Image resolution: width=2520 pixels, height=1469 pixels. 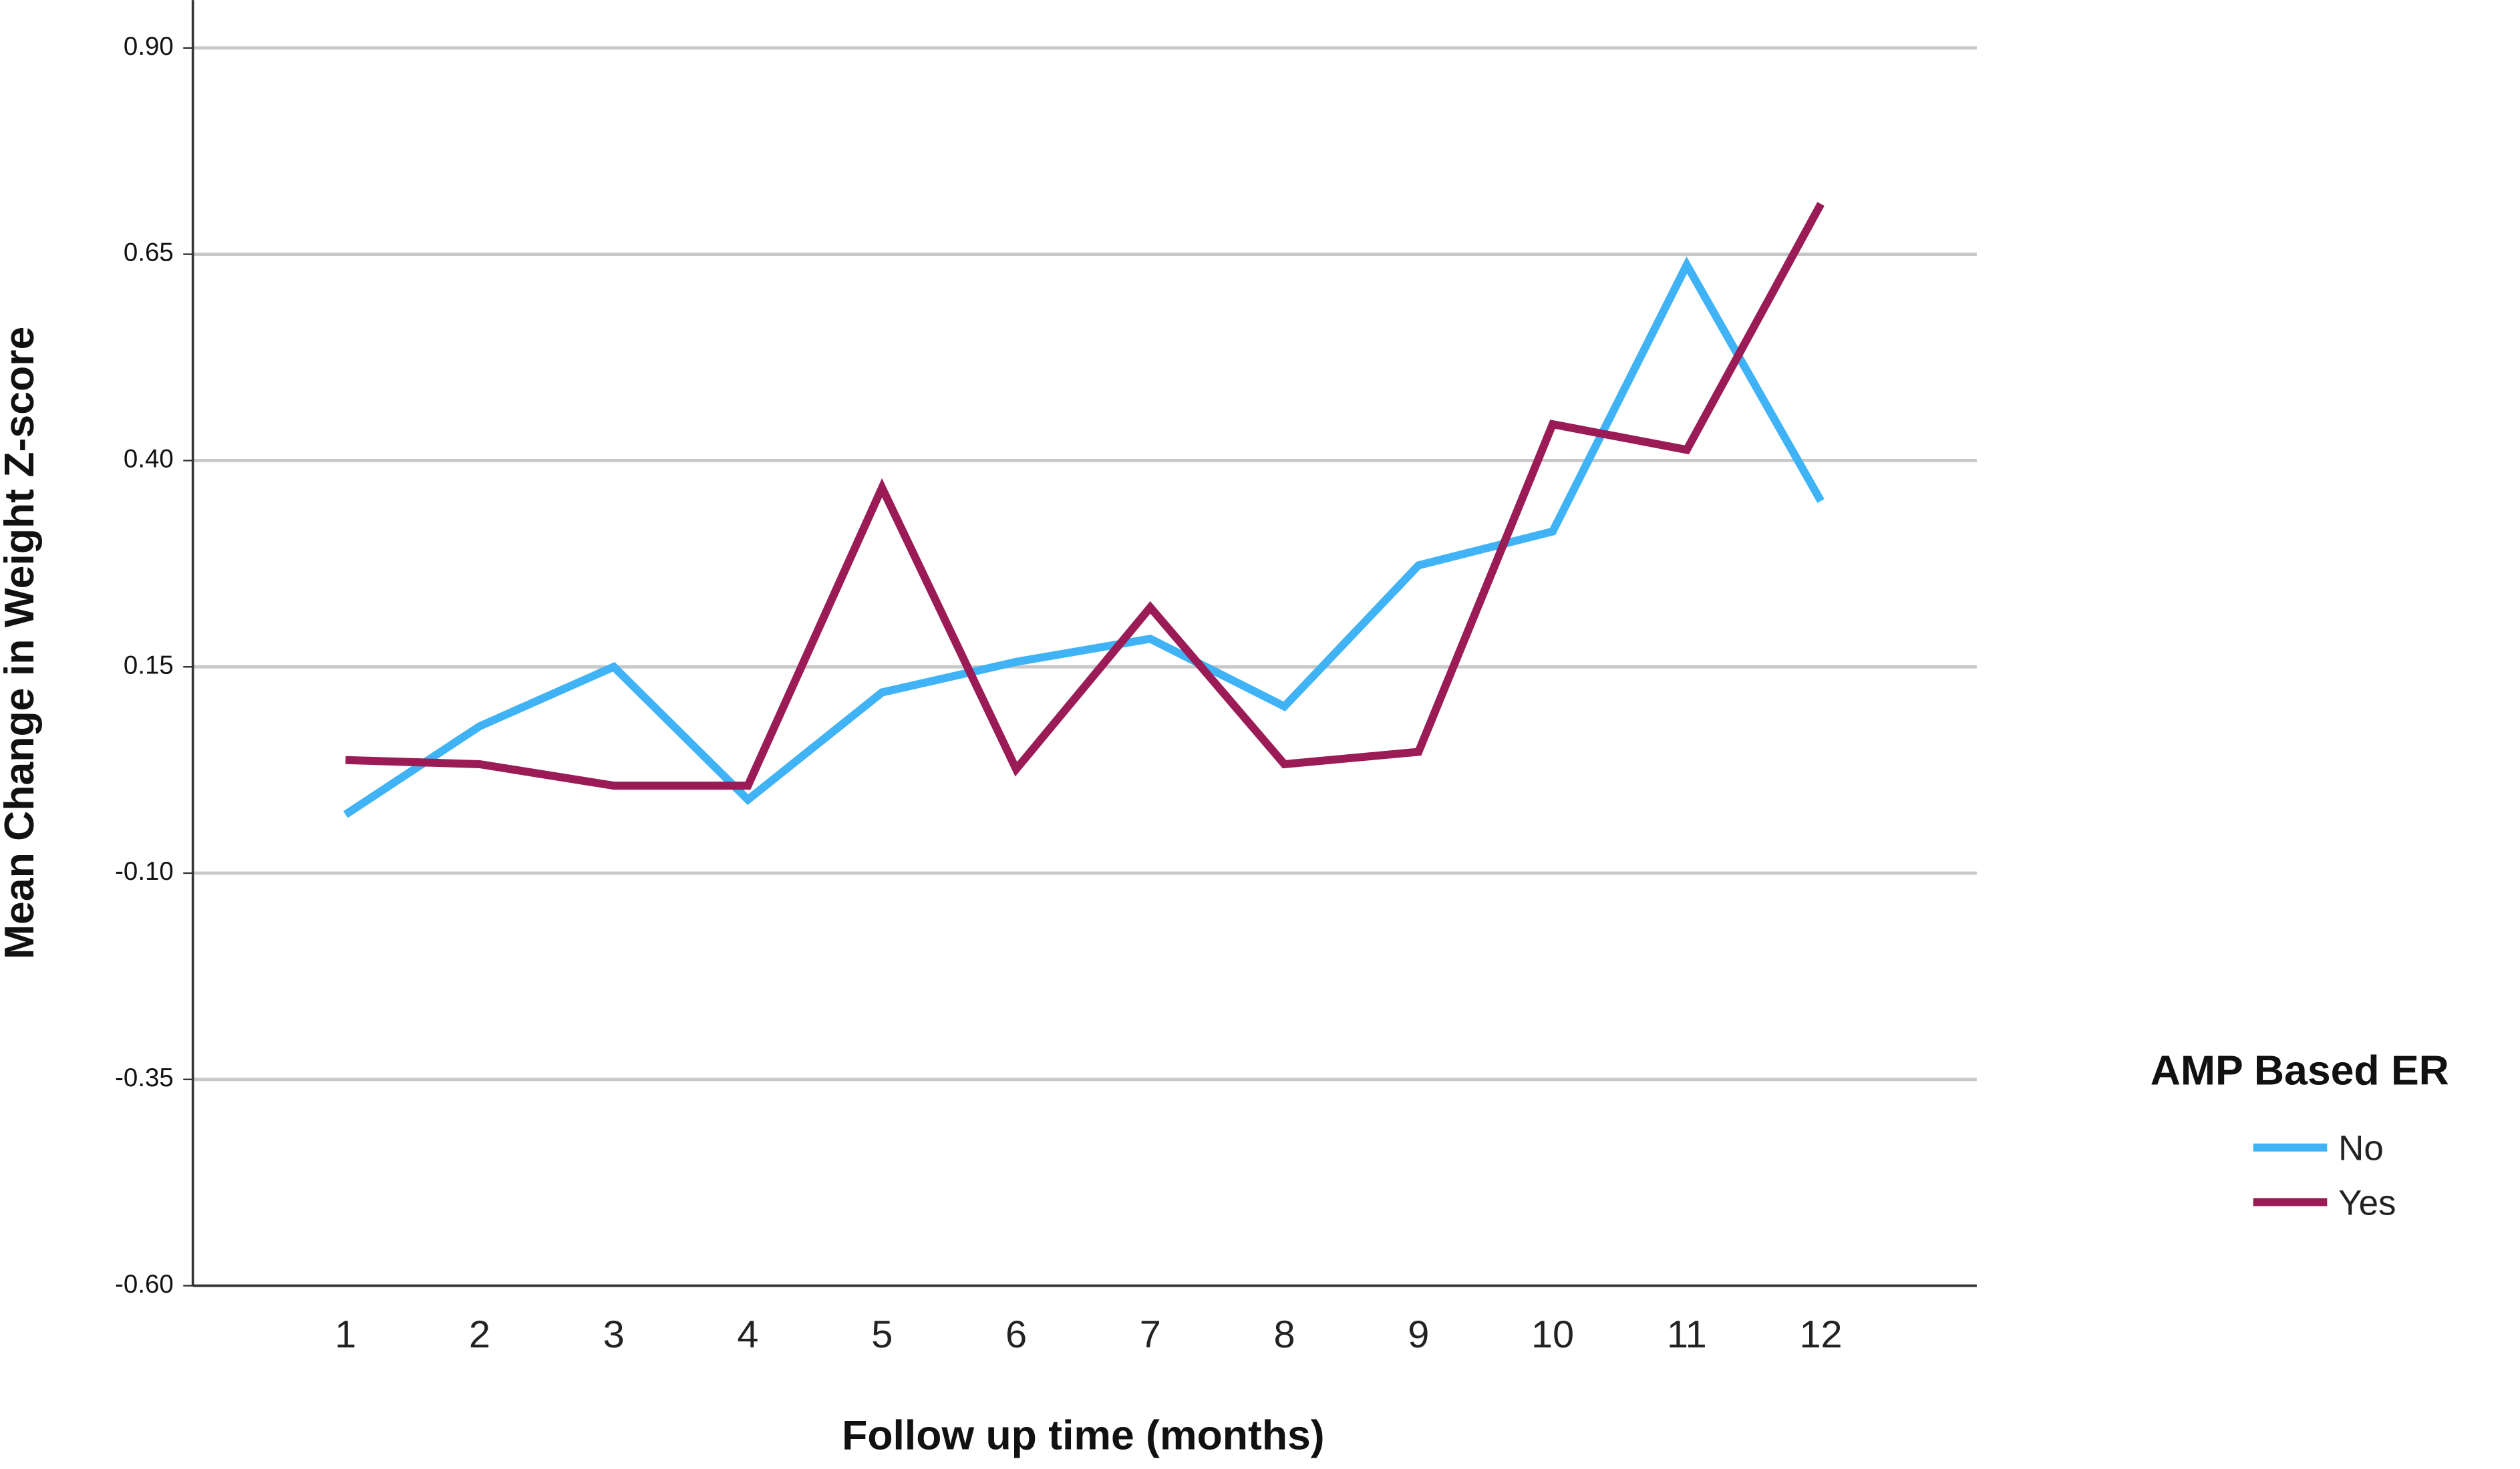 I want to click on x-tick-label: 1, so click(x=346, y=1334).